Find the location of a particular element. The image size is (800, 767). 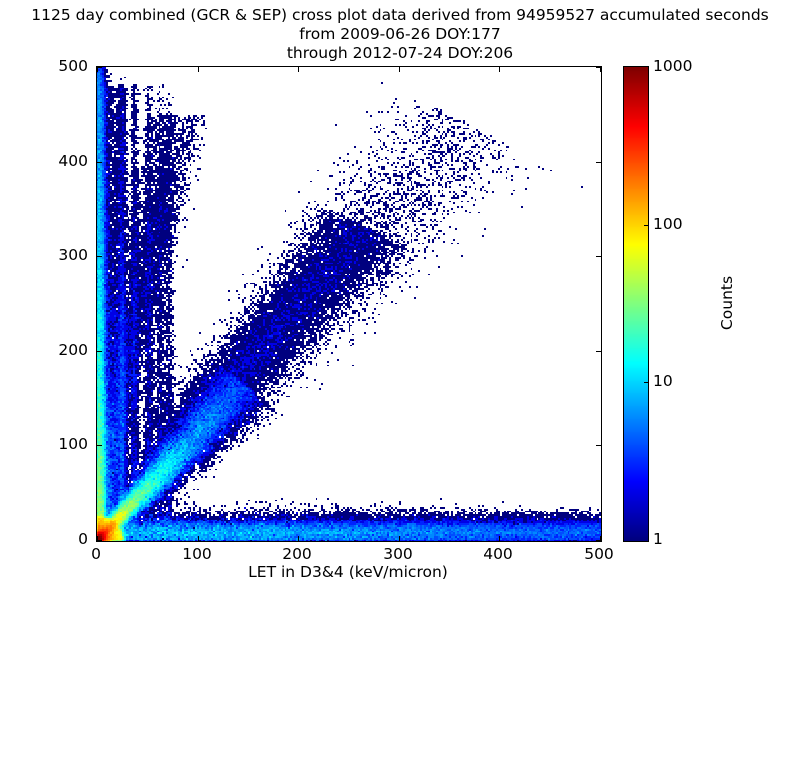

x-ticklabel-100: 100 is located at coordinates (197, 554).